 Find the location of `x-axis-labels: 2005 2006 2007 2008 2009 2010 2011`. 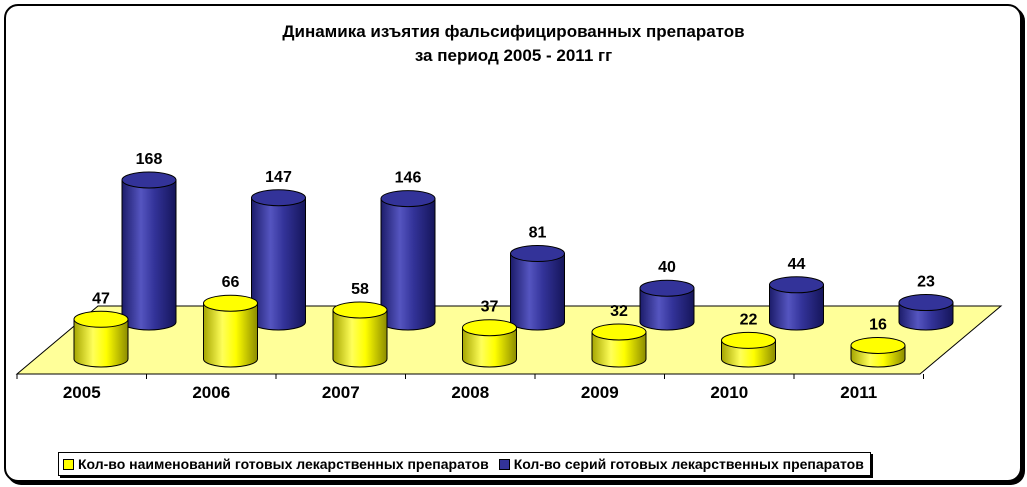

x-axis-labels: 2005 2006 2007 2008 2009 2010 2011 is located at coordinates (470, 392).